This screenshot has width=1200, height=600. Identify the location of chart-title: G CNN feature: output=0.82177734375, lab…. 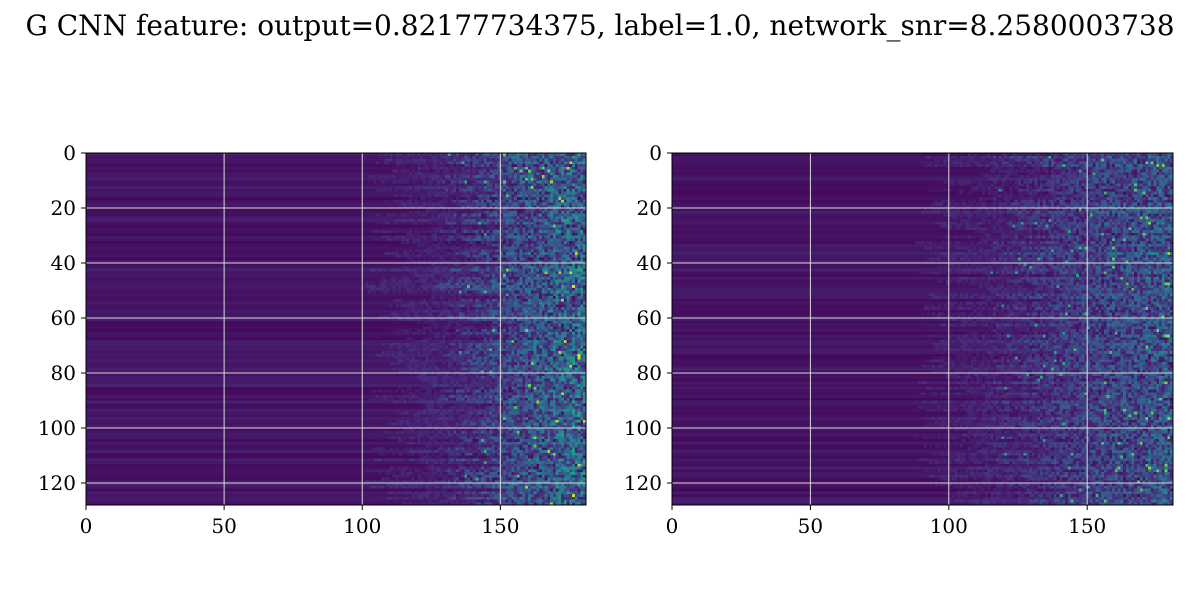
(599, 25).